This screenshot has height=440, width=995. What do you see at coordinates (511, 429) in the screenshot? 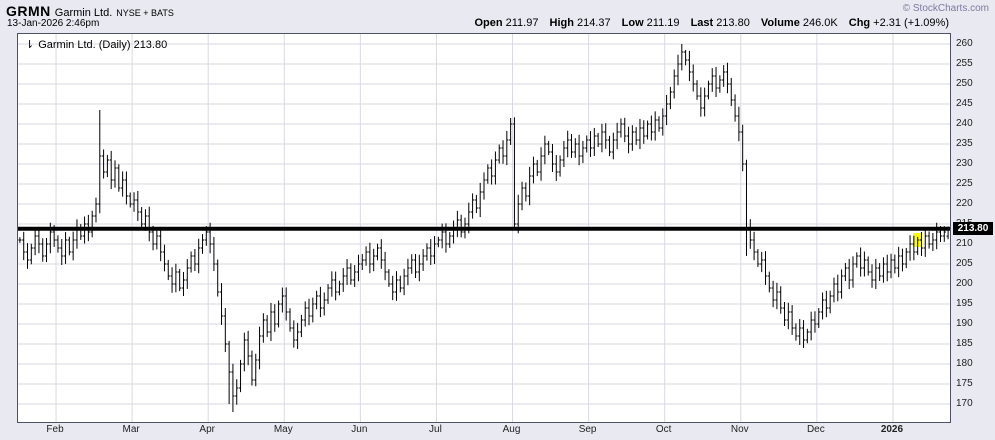
I see `date-axis-label: Aug` at bounding box center [511, 429].